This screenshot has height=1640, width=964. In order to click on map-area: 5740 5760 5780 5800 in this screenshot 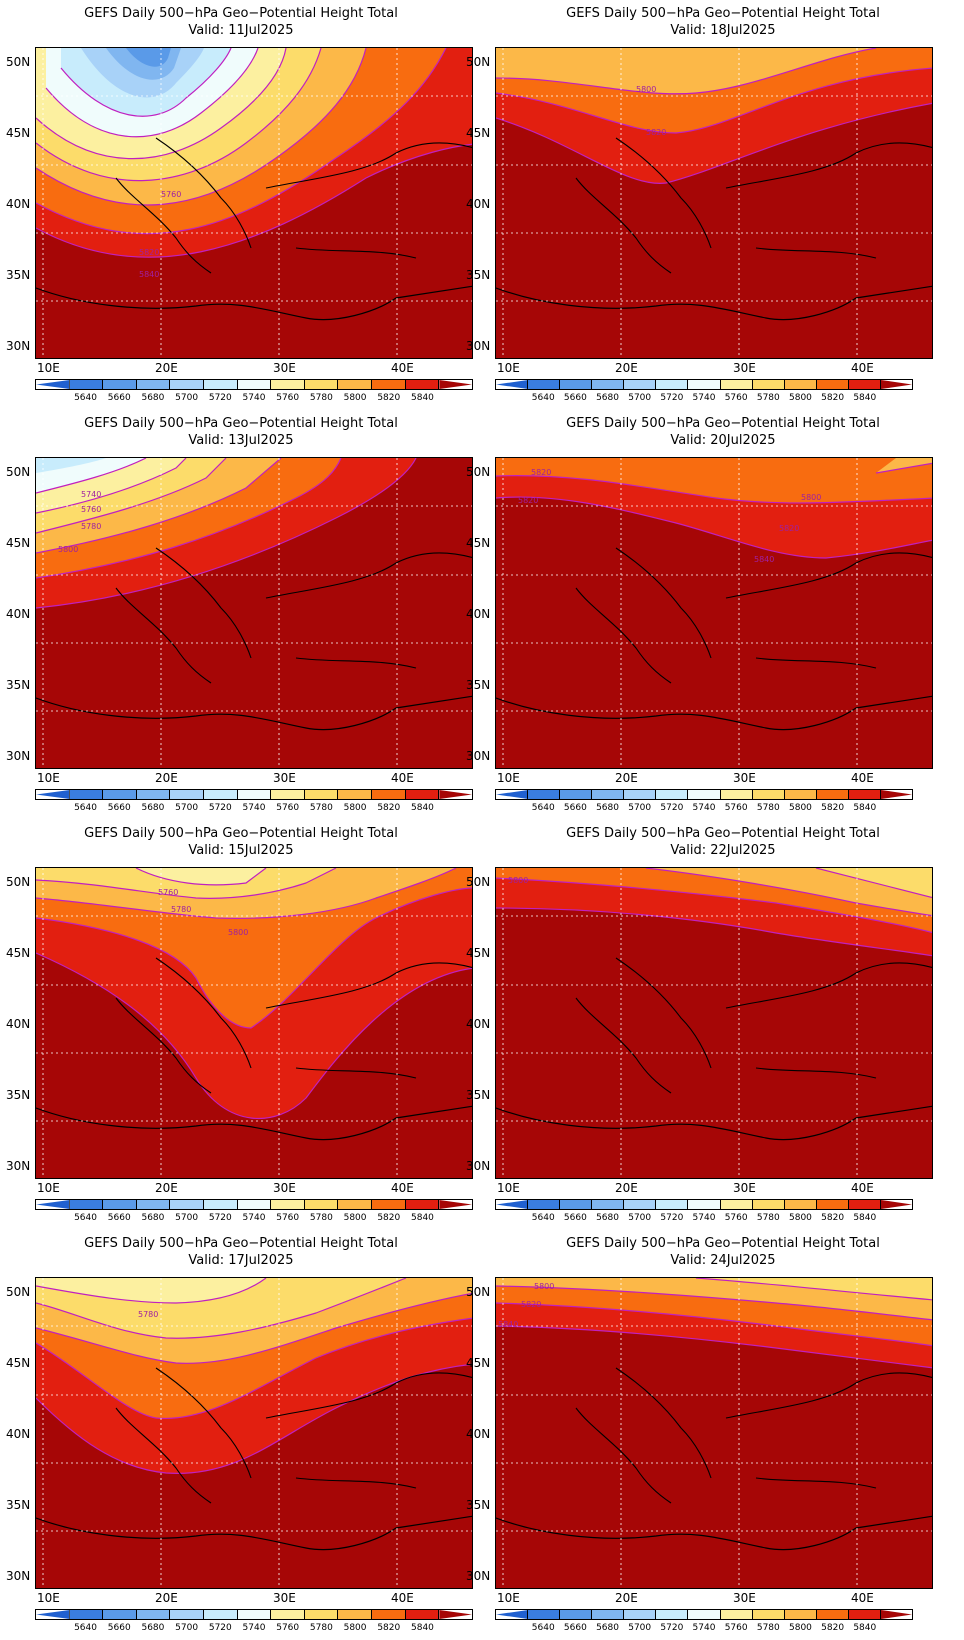, I will do `click(254, 613)`.